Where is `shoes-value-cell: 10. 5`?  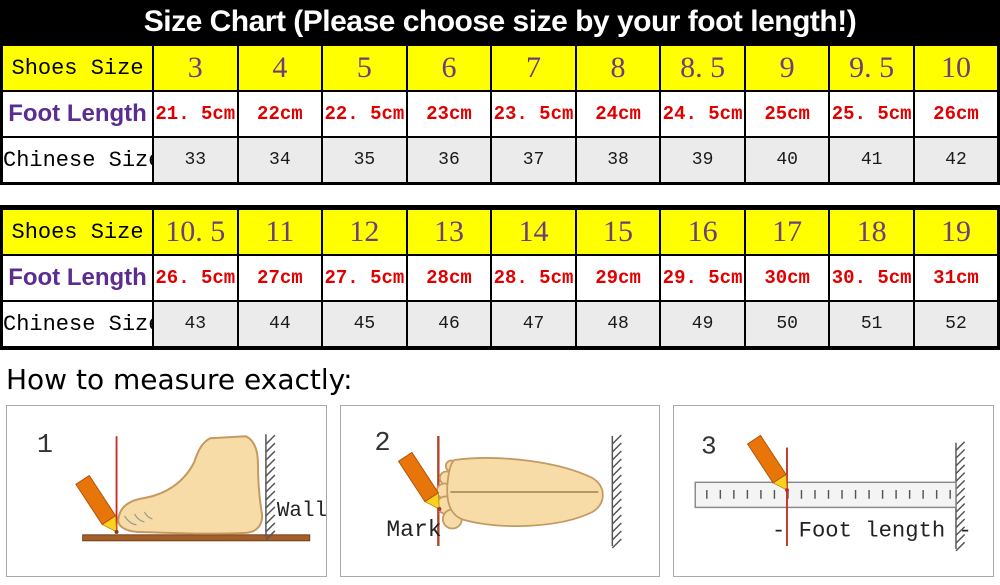 shoes-value-cell: 10. 5 is located at coordinates (195, 231).